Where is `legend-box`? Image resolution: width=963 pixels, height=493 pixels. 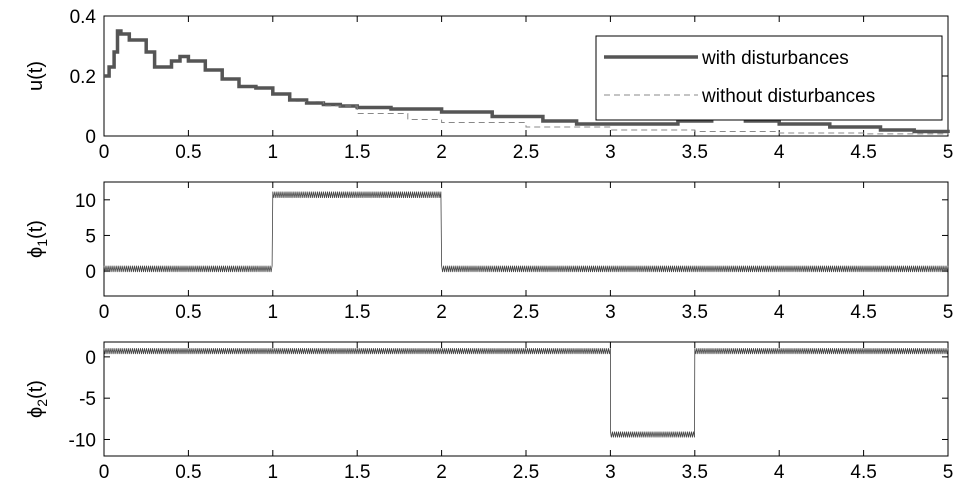
legend-box is located at coordinates (769, 78).